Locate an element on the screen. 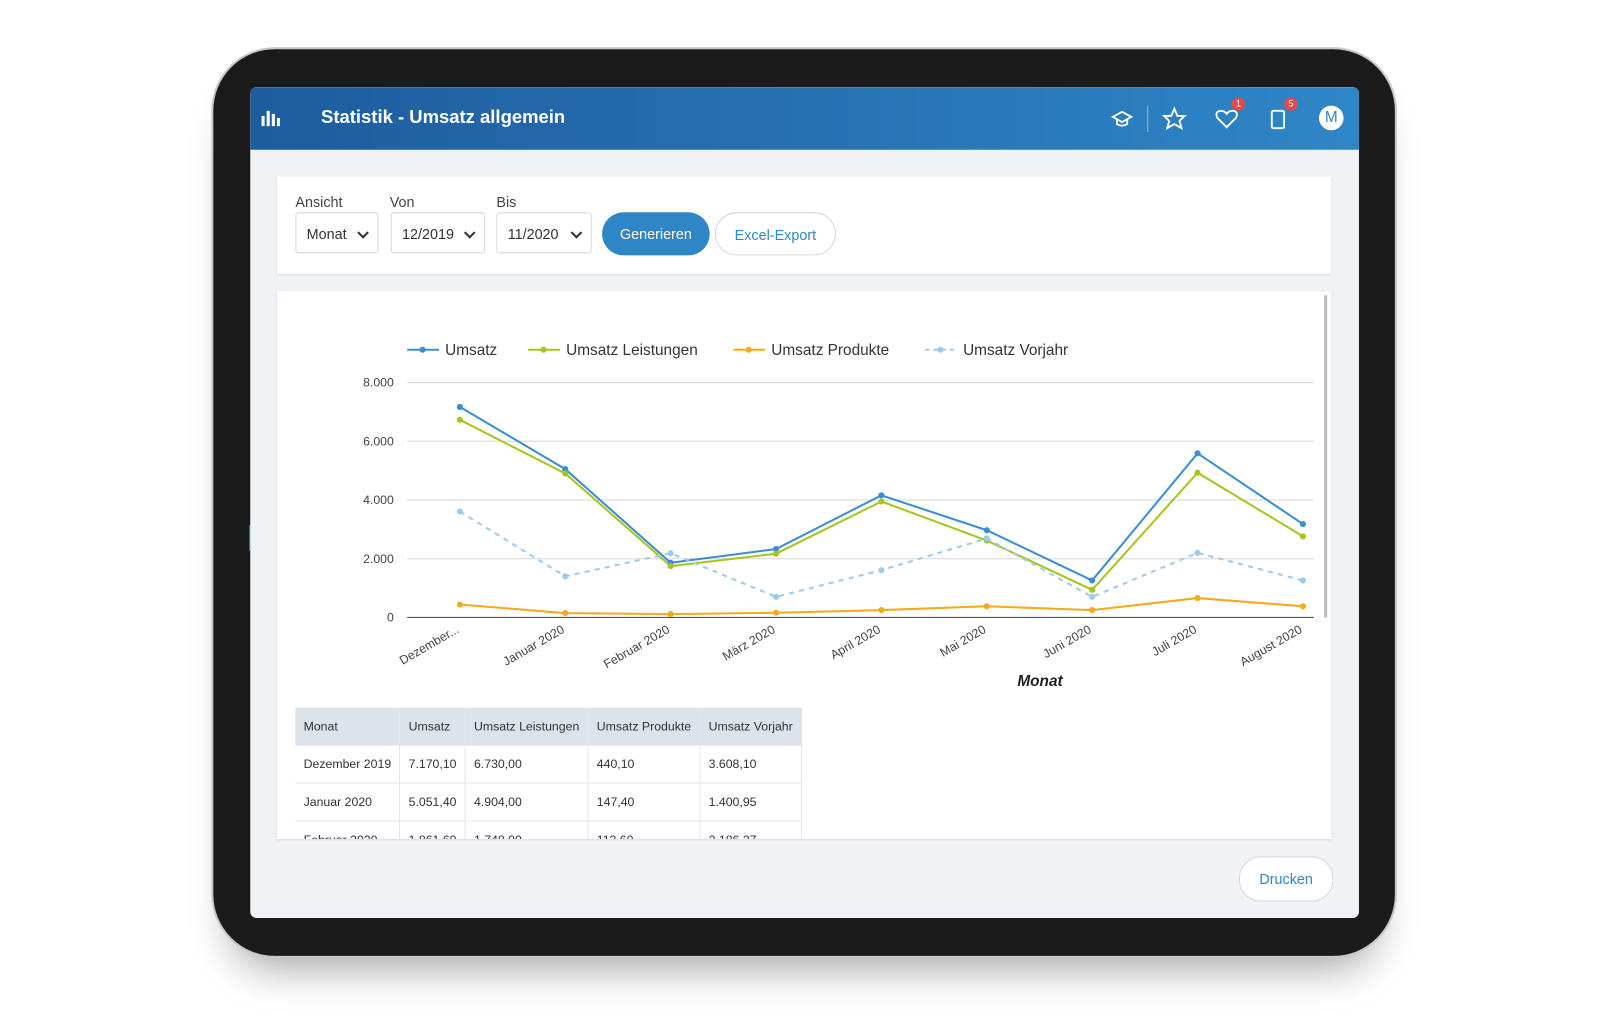 The height and width of the screenshot is (1029, 1600). x-tick-label: April 2020 is located at coordinates (855, 642).